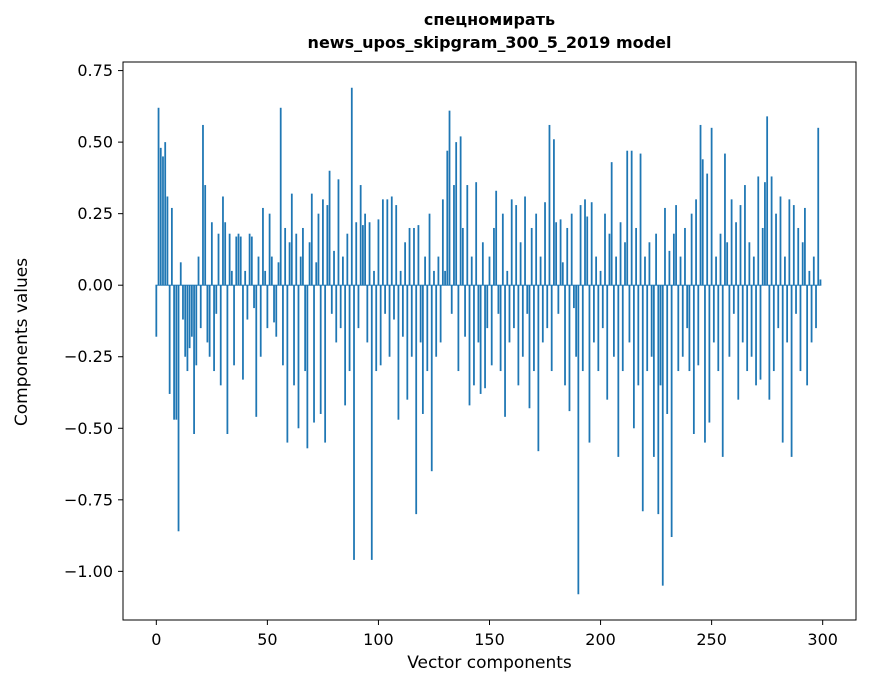 This screenshot has height=696, width=880. What do you see at coordinates (488, 285) in the screenshot?
I see `zero-baseline` at bounding box center [488, 285].